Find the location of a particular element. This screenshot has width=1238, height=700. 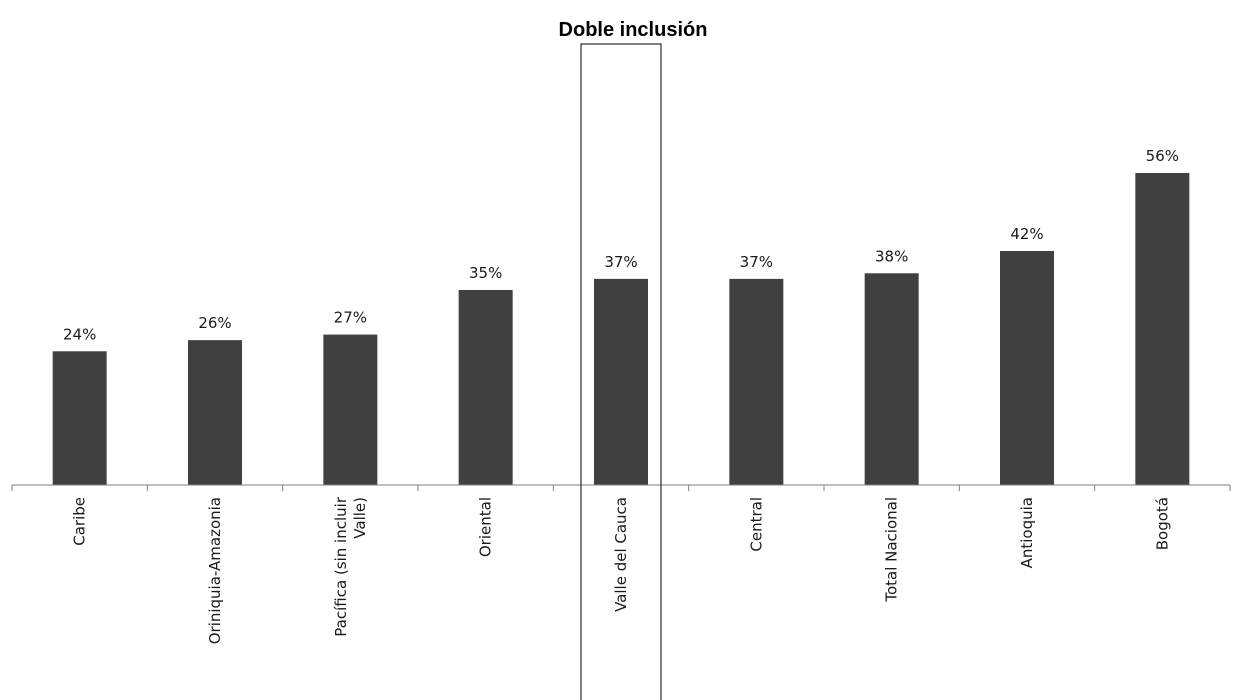

value-label: 35% is located at coordinates (485, 273).